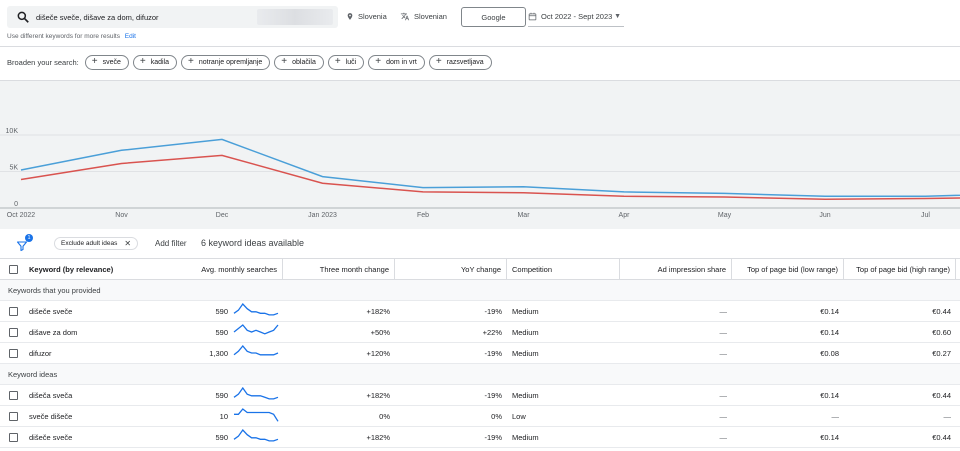  I want to click on close-icon: ✕, so click(128, 243).